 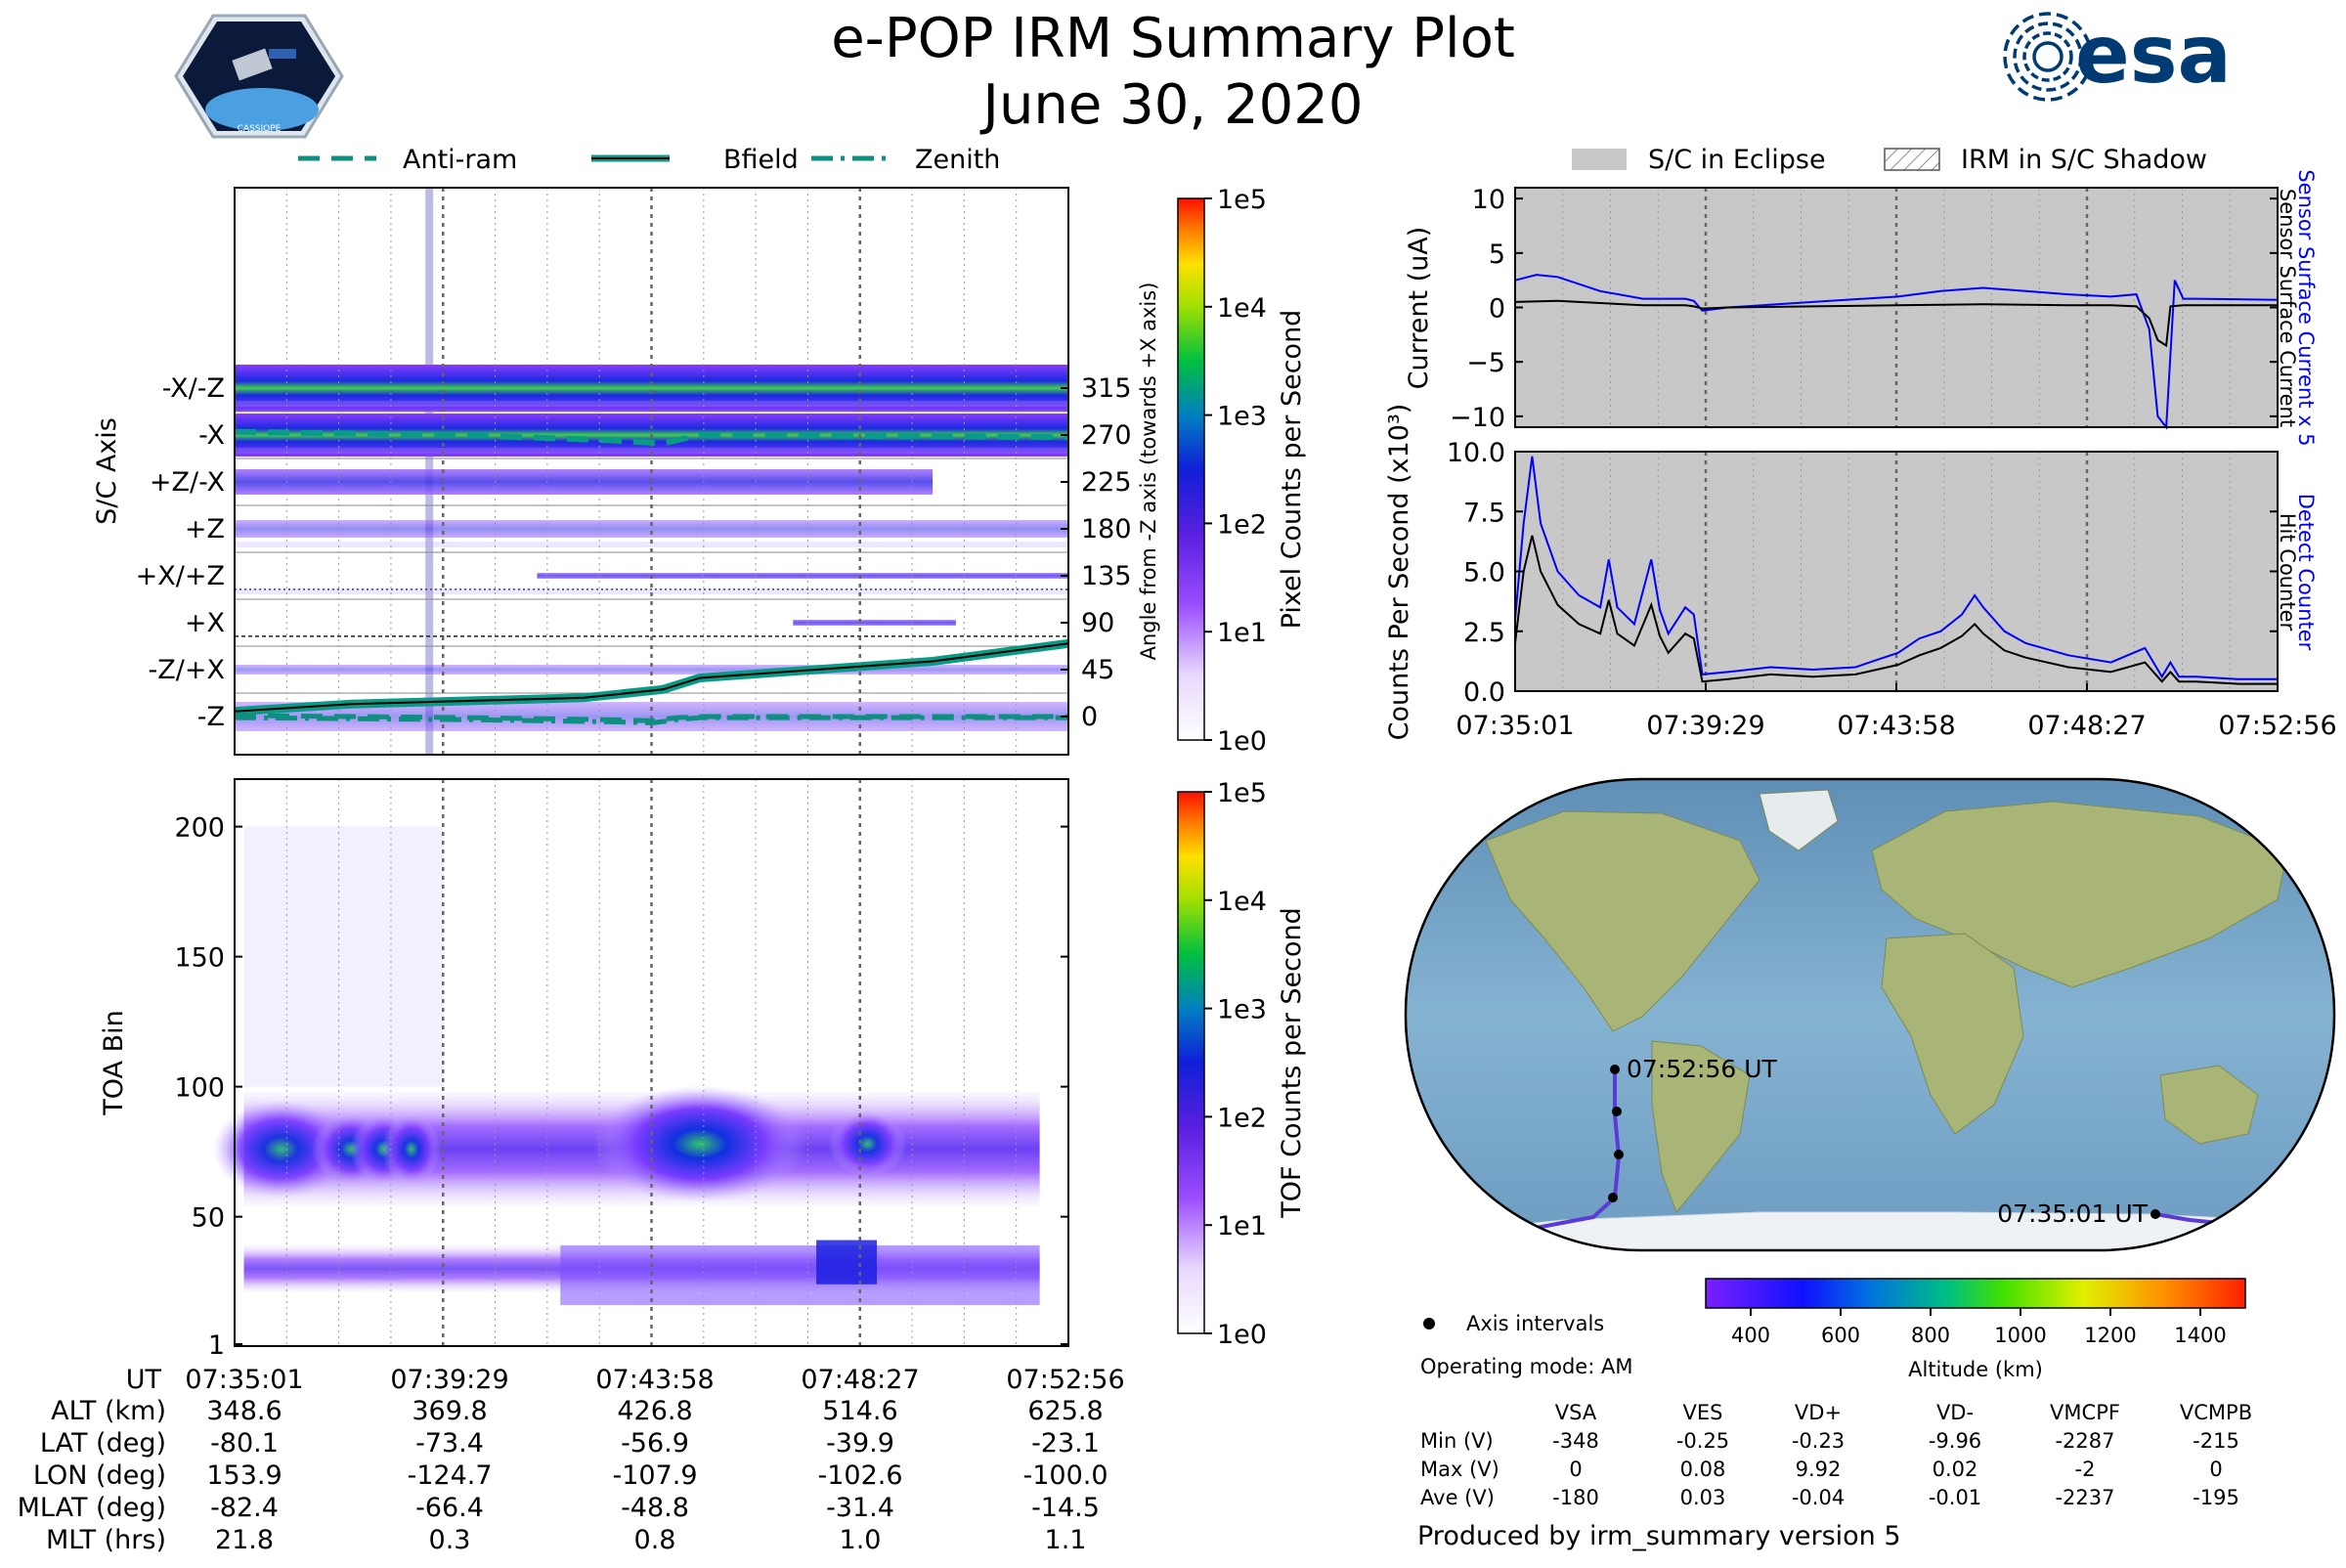 I want to click on ephemeris-time-label: 07:43:58, so click(x=654, y=1380).